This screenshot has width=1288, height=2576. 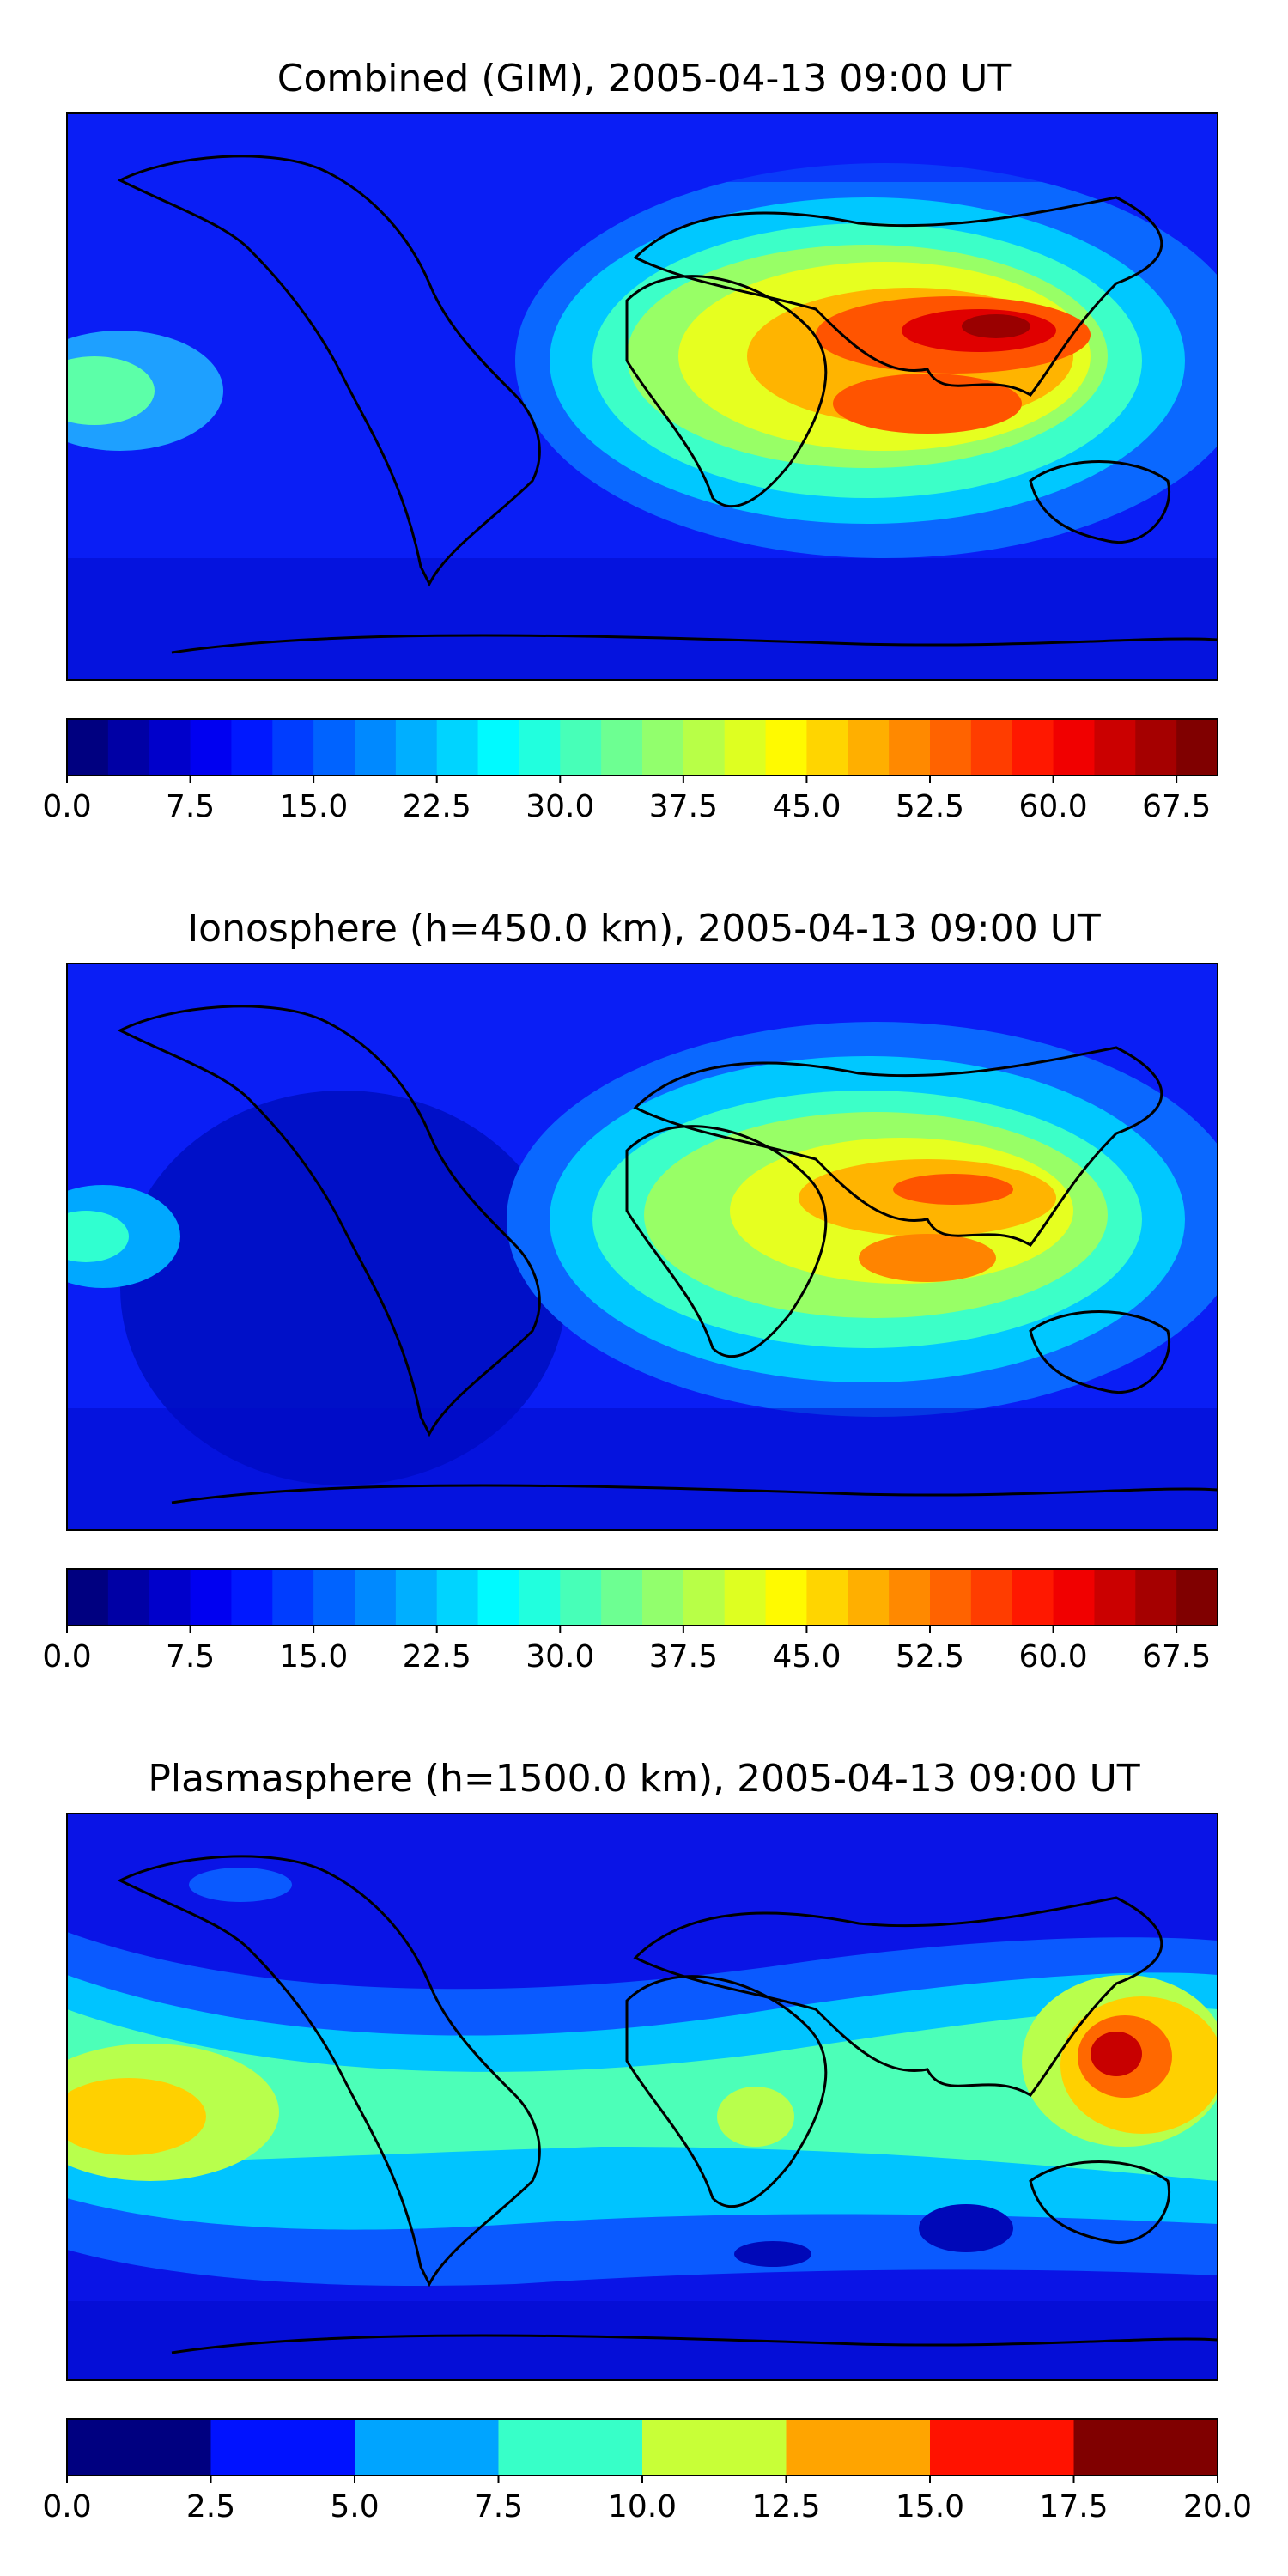 What do you see at coordinates (786, 2507) in the screenshot?
I see `colorbar-tick-label: 12.5` at bounding box center [786, 2507].